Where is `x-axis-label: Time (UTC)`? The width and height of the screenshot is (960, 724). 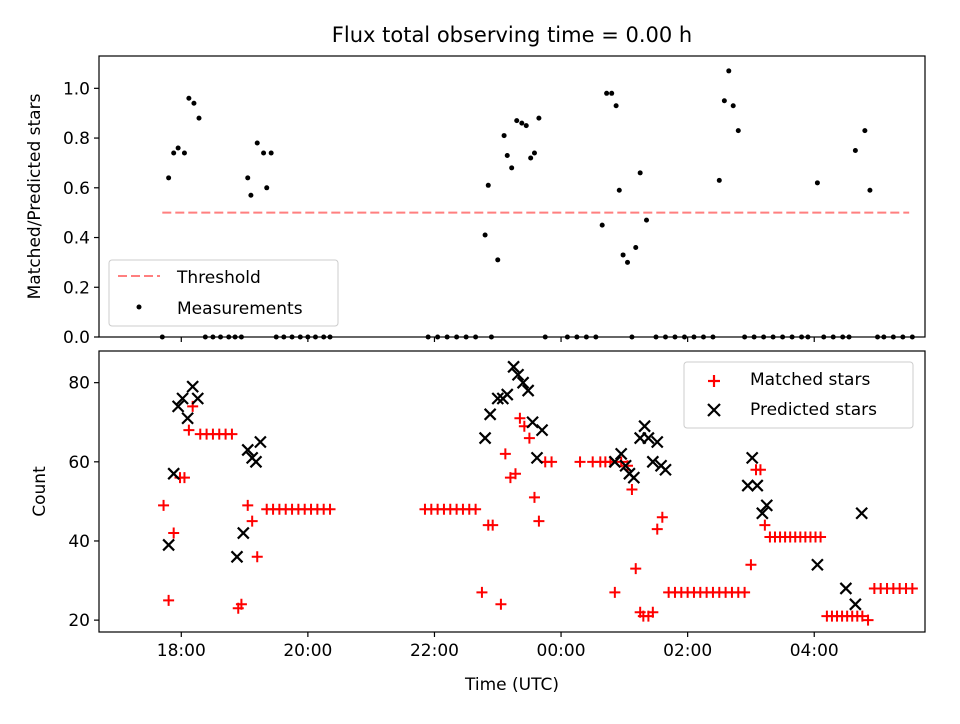
x-axis-label: Time (UTC) is located at coordinates (511, 685).